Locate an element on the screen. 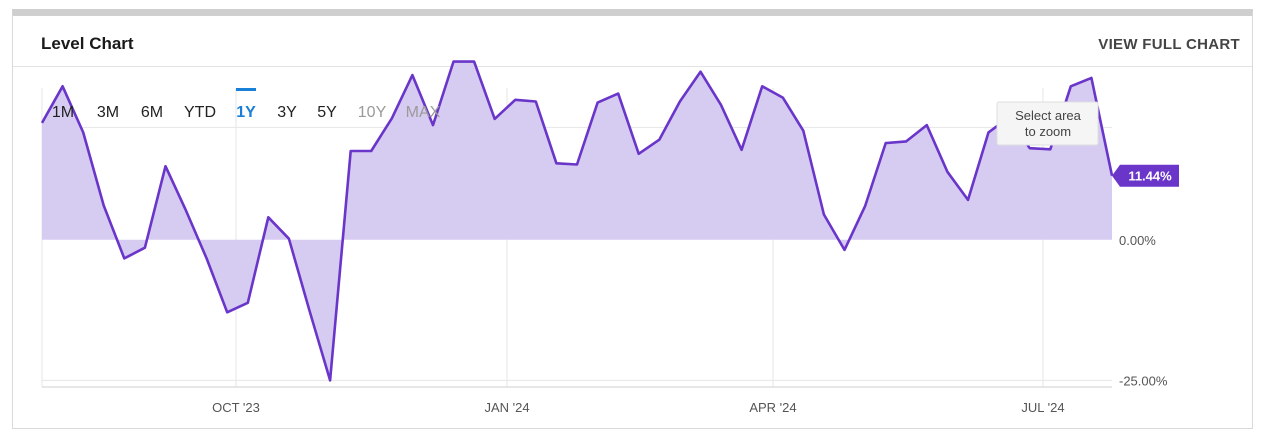 The height and width of the screenshot is (442, 1269). last-value-badge: 11.44% is located at coordinates (1145, 175).